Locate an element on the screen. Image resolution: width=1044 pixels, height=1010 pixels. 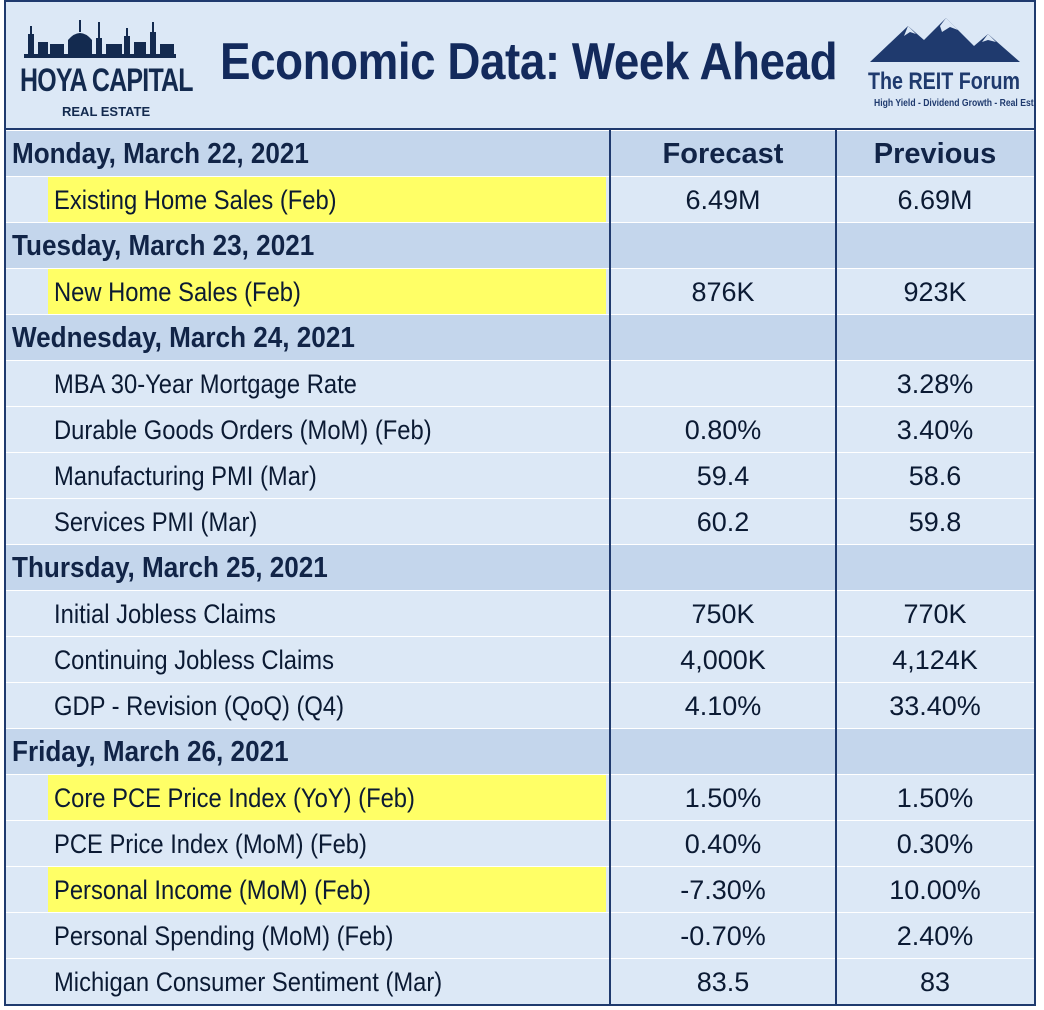
forecast-value: 83.5 is located at coordinates (723, 982).